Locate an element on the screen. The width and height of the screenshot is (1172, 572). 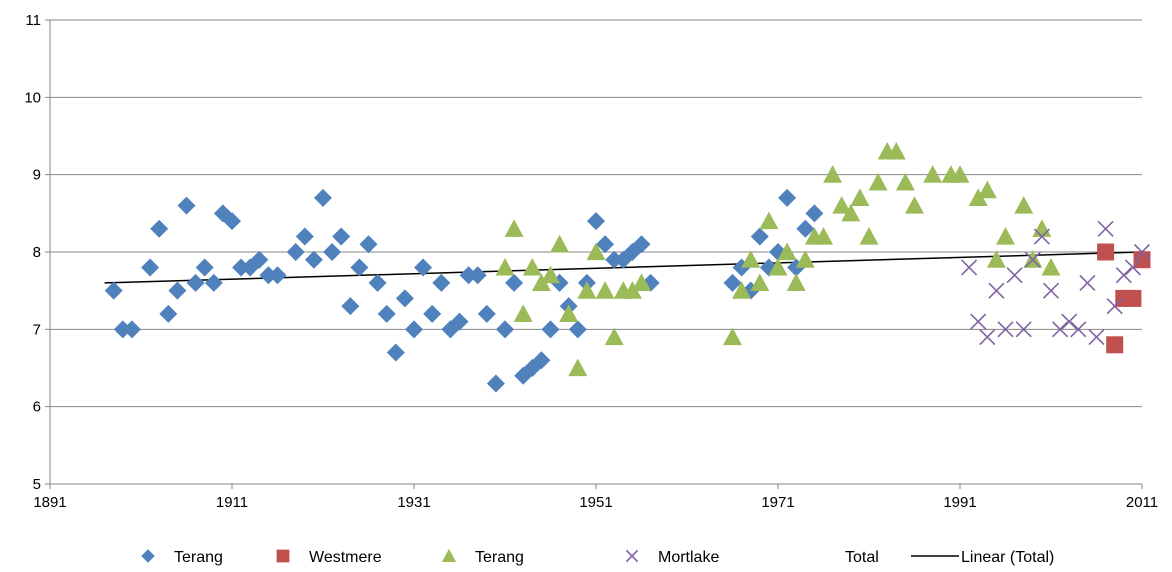
x-tick-label: 1891 is located at coordinates (49, 502).